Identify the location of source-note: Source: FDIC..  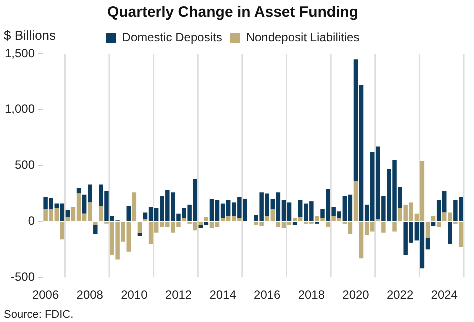
(39, 315).